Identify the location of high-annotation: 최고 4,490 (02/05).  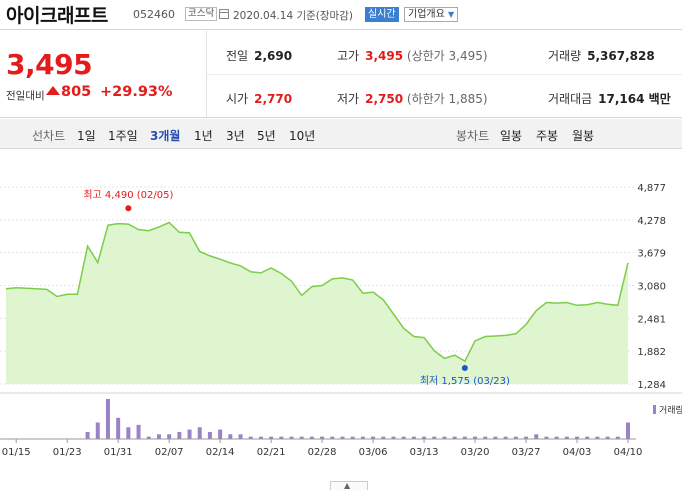
(128, 195).